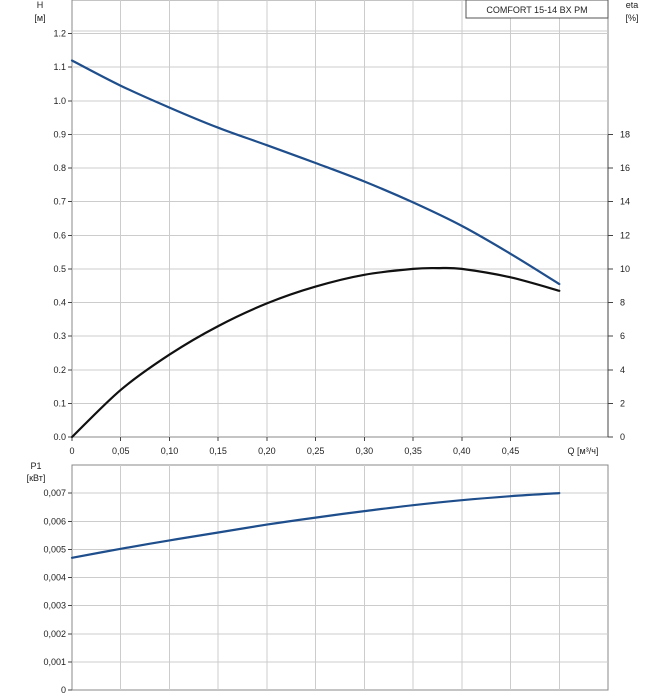  Describe the element at coordinates (54, 662) in the screenshot. I see `bottom-y-left-tick-label: 0,001` at that location.